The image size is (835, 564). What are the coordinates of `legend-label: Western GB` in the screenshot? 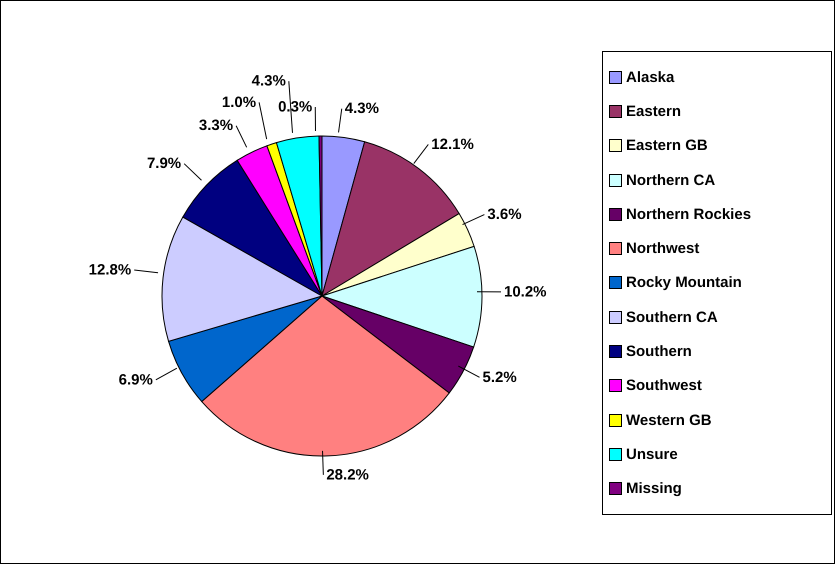 It's located at (669, 420).